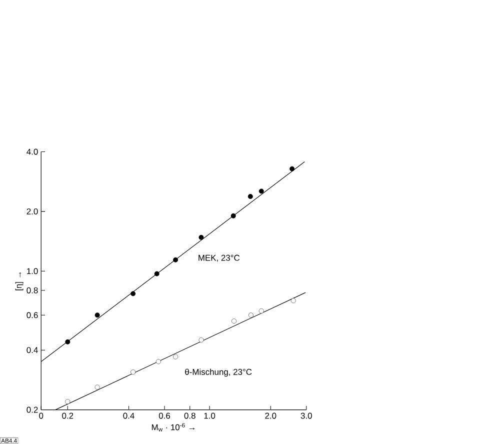 This screenshot has width=482, height=444. Describe the element at coordinates (32, 350) in the screenshot. I see `y-tick-label: 0.4` at that location.